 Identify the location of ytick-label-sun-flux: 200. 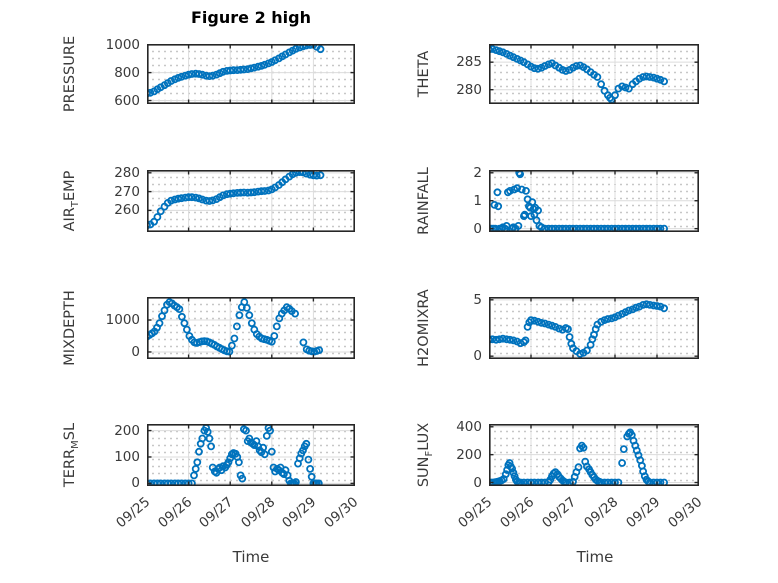
(469, 454).